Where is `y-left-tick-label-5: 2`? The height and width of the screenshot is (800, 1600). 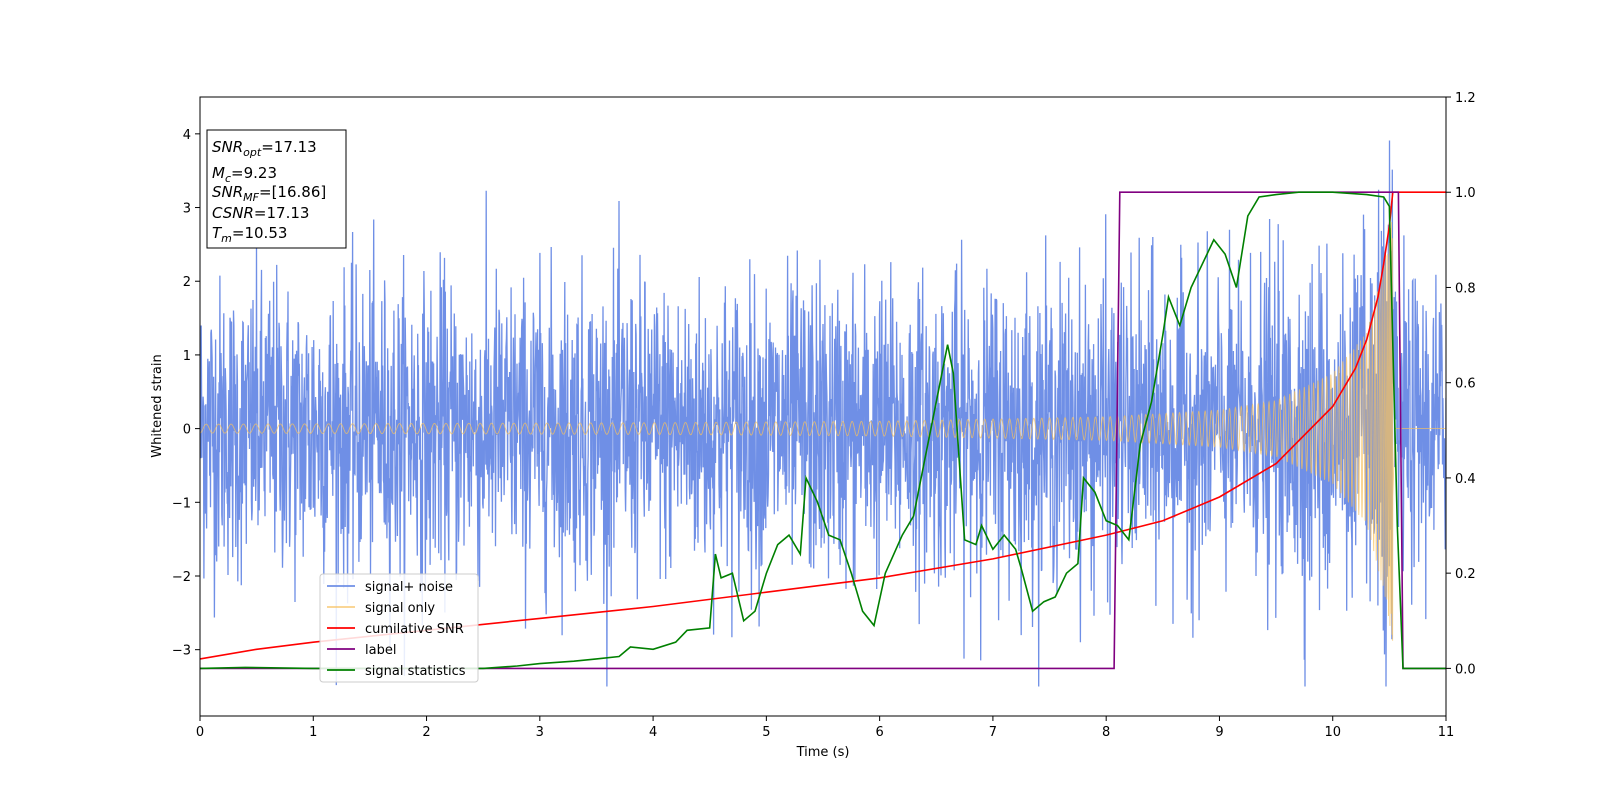 y-left-tick-label-5: 2 is located at coordinates (187, 282).